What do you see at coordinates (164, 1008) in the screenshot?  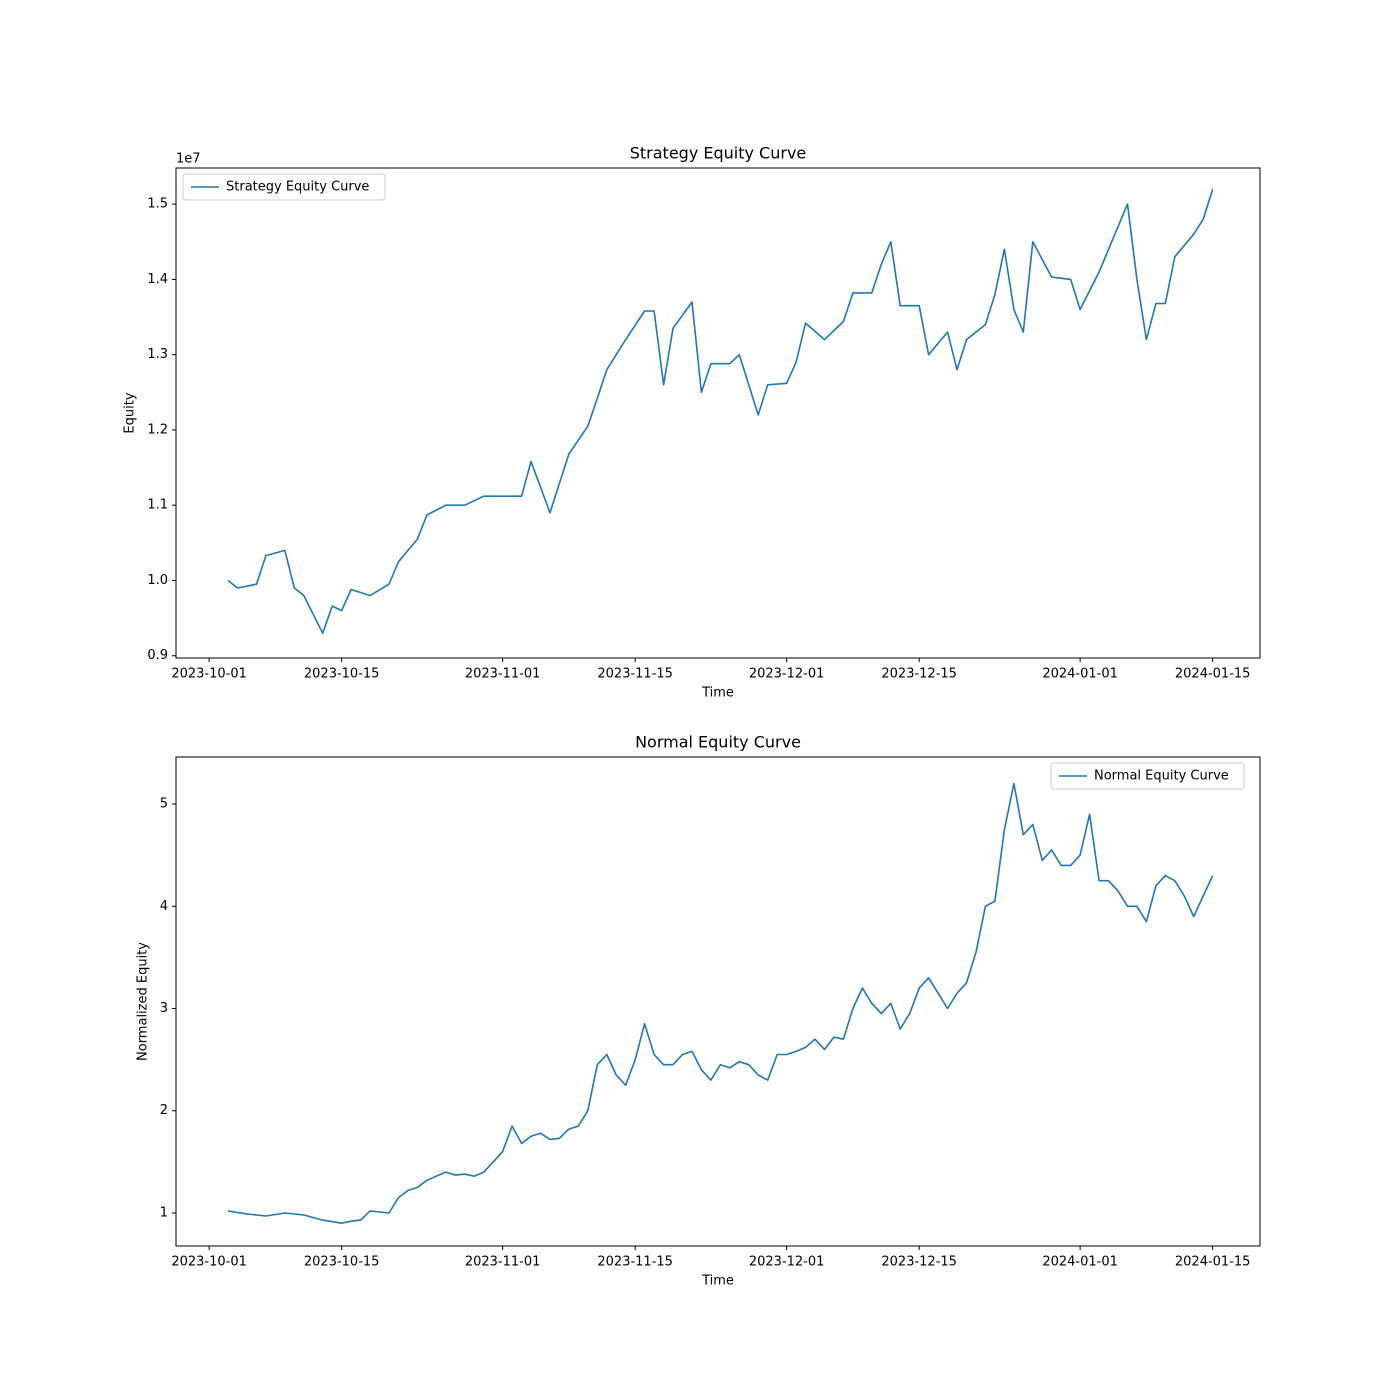 I see `y-tick-label: 3` at bounding box center [164, 1008].